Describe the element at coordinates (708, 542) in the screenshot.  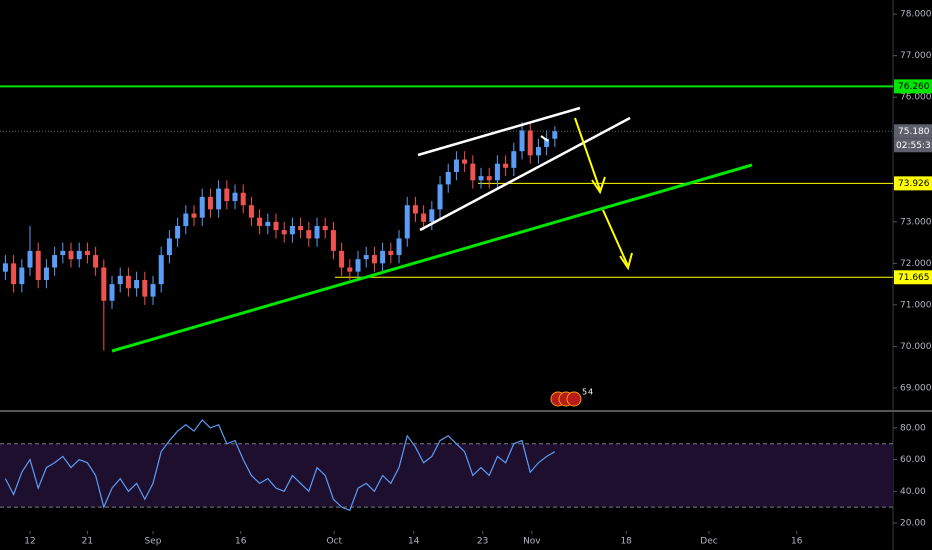
I see `x-tick-label: Dec` at that location.